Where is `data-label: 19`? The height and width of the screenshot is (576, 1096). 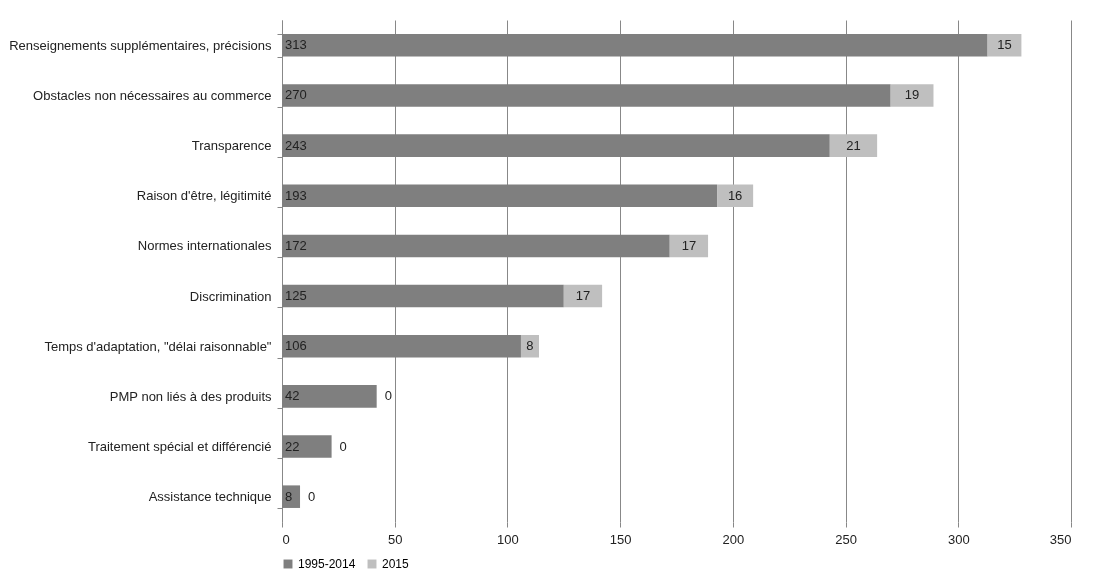 data-label: 19 is located at coordinates (912, 95).